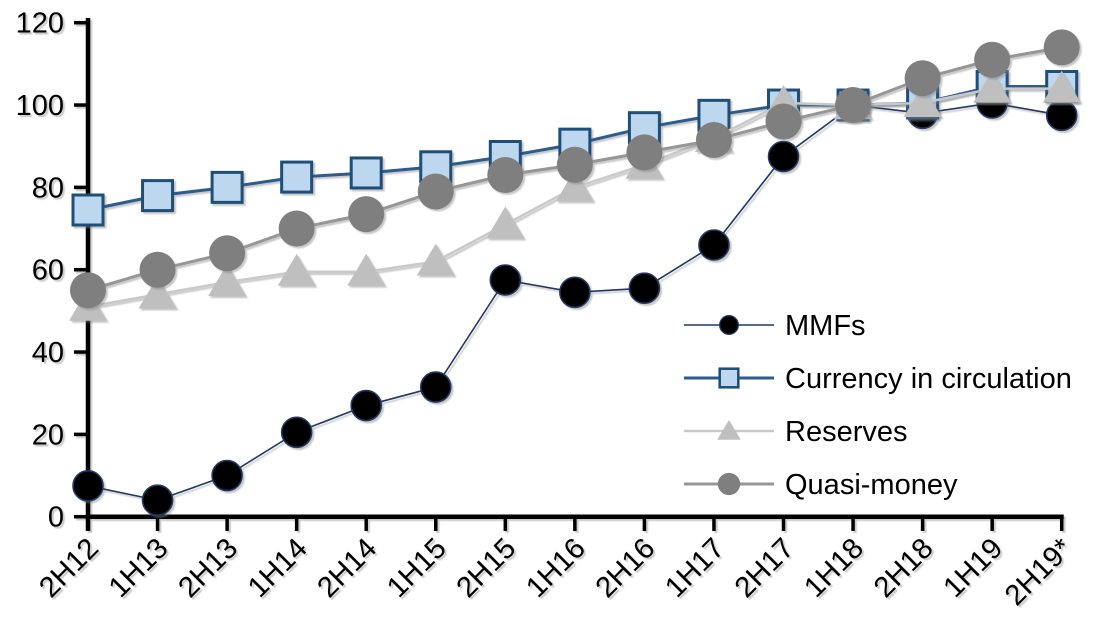  Describe the element at coordinates (139, 568) in the screenshot. I see `x-tick-label: 1H13` at that location.